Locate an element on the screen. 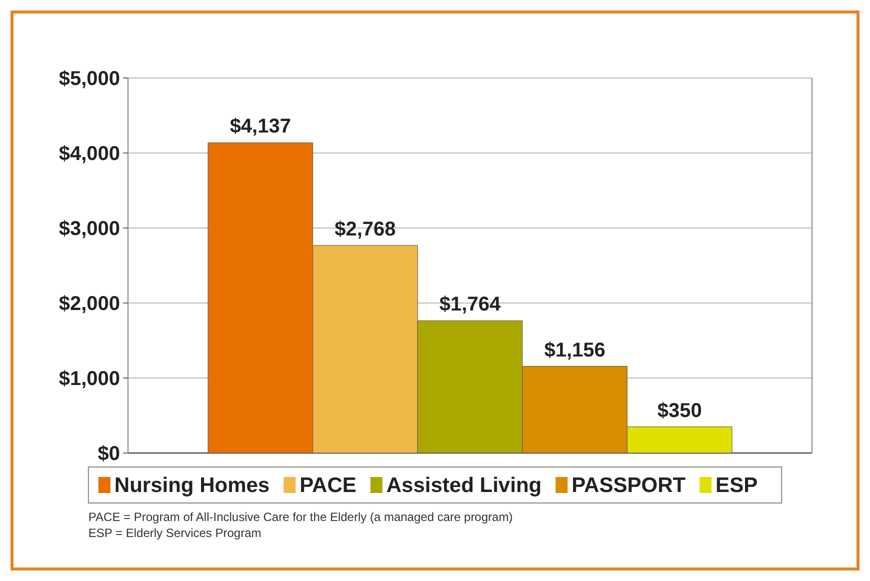  legend-label: PACE is located at coordinates (328, 485).